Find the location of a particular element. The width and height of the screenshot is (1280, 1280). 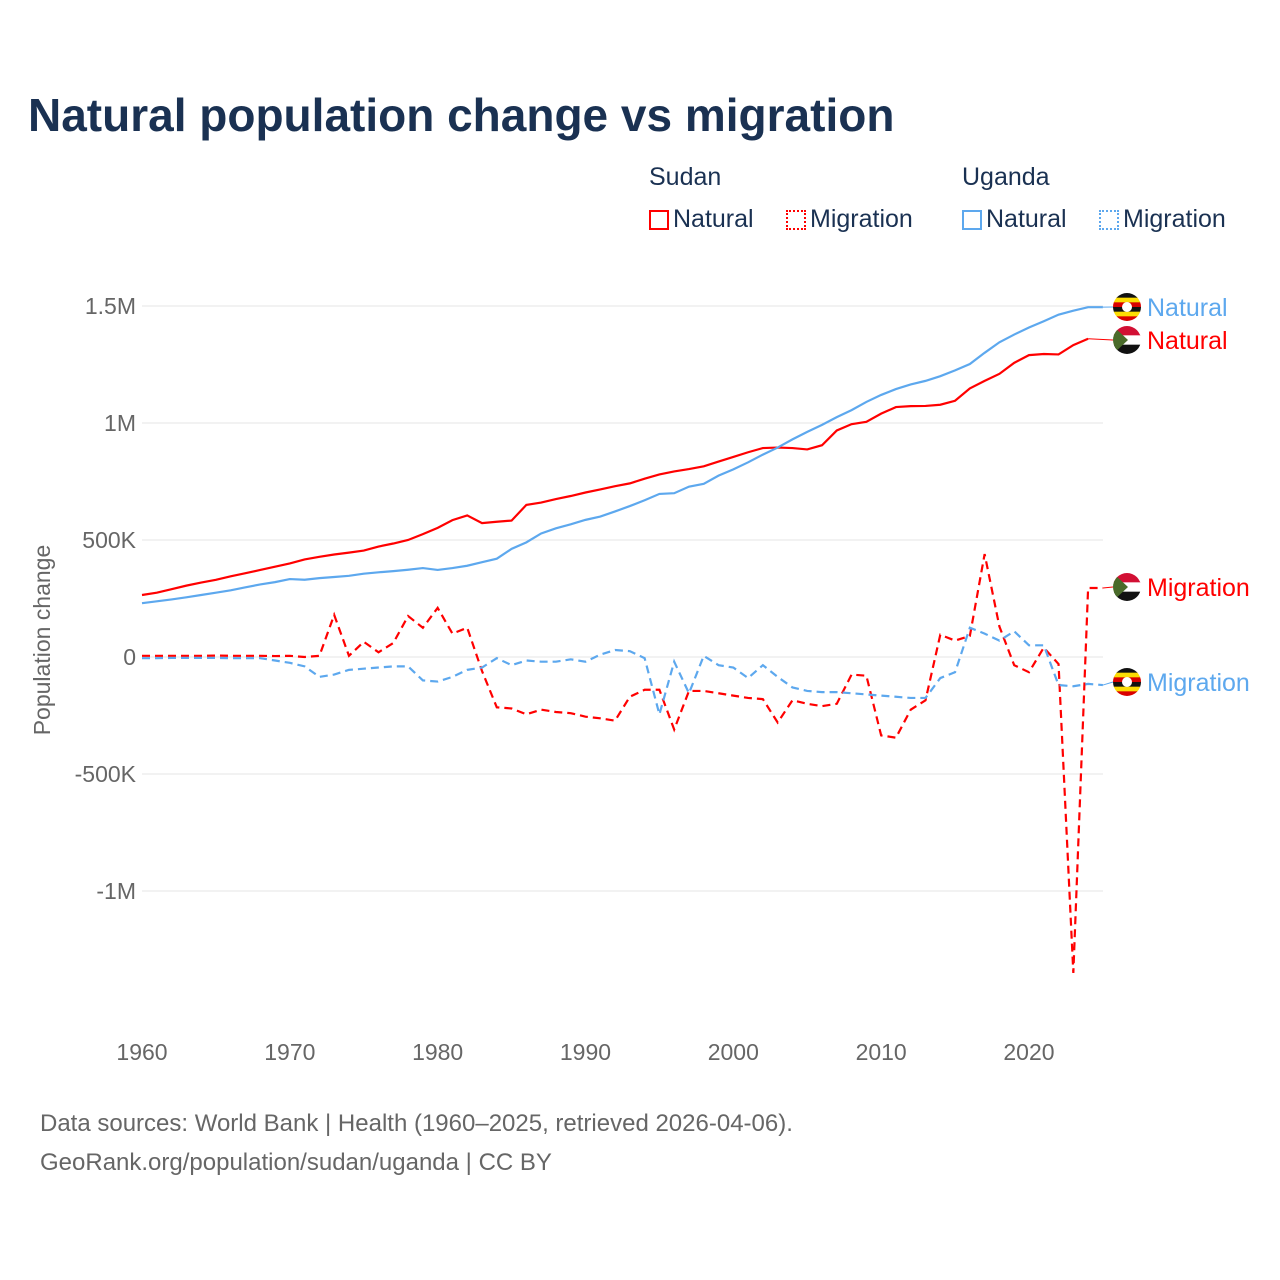

legend-uganda-migration: Migration is located at coordinates (1162, 219).